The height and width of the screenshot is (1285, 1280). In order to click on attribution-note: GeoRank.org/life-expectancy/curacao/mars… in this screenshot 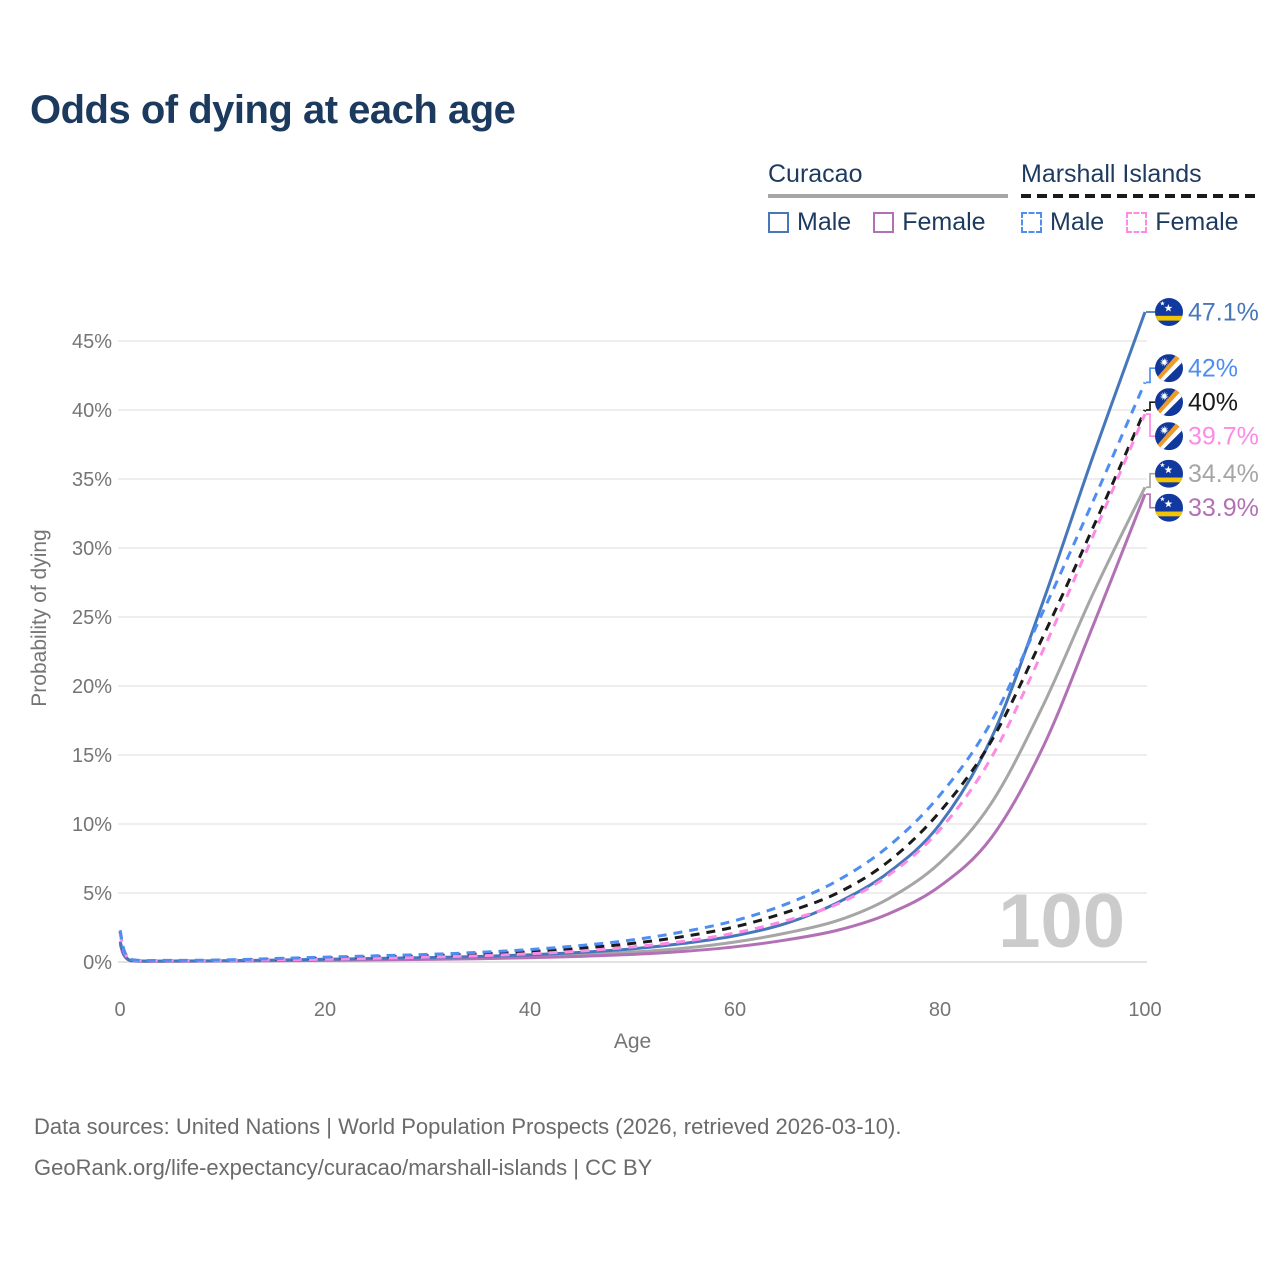, I will do `click(467, 1167)`.